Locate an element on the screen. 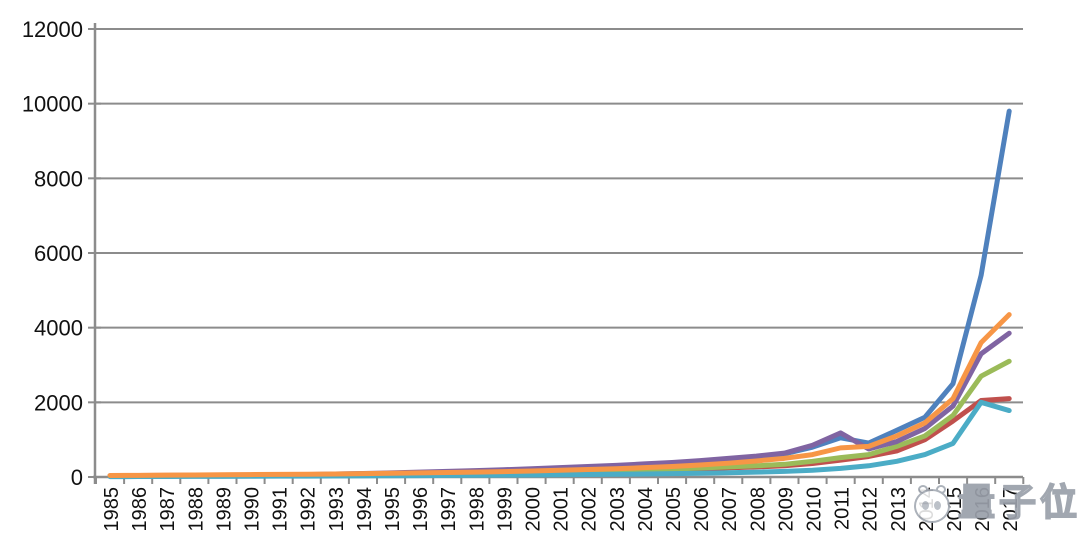  y-tick-label: 12000 is located at coordinates (52, 29).